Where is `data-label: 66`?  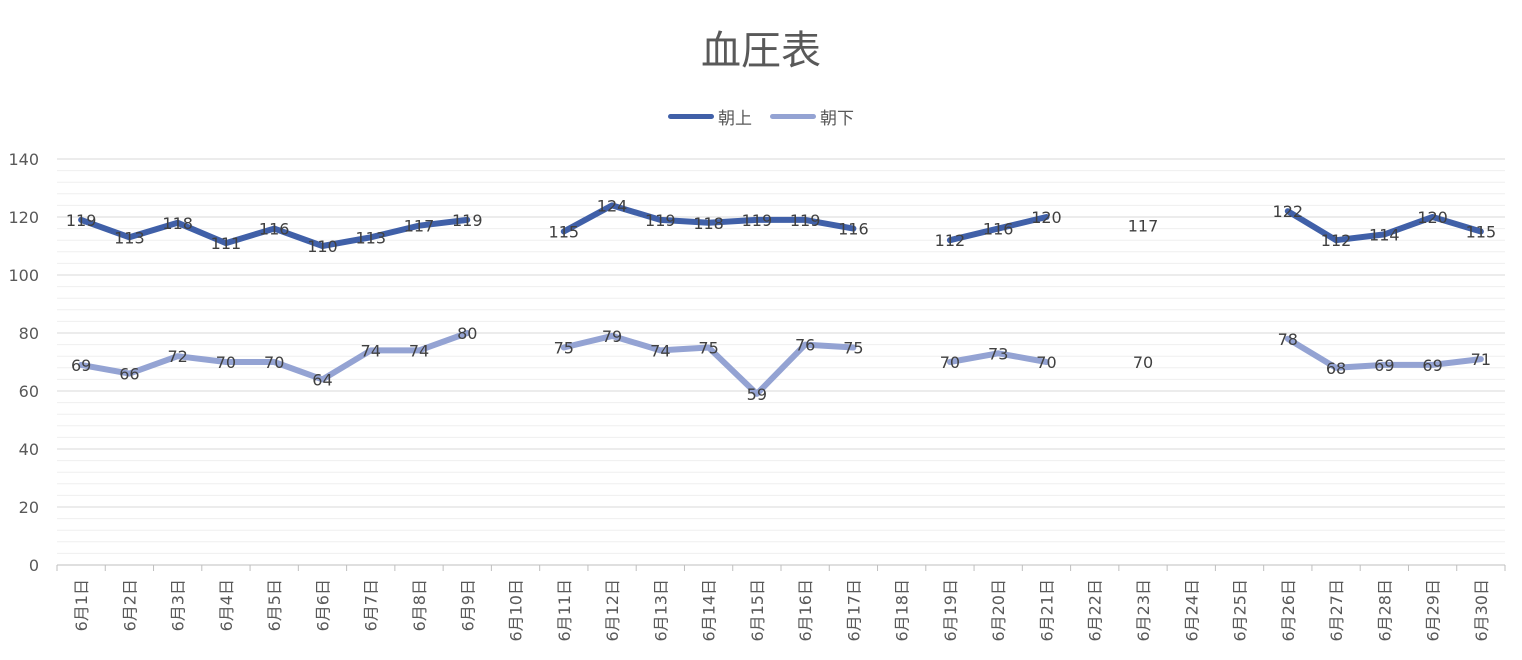 data-label: 66 is located at coordinates (129, 374).